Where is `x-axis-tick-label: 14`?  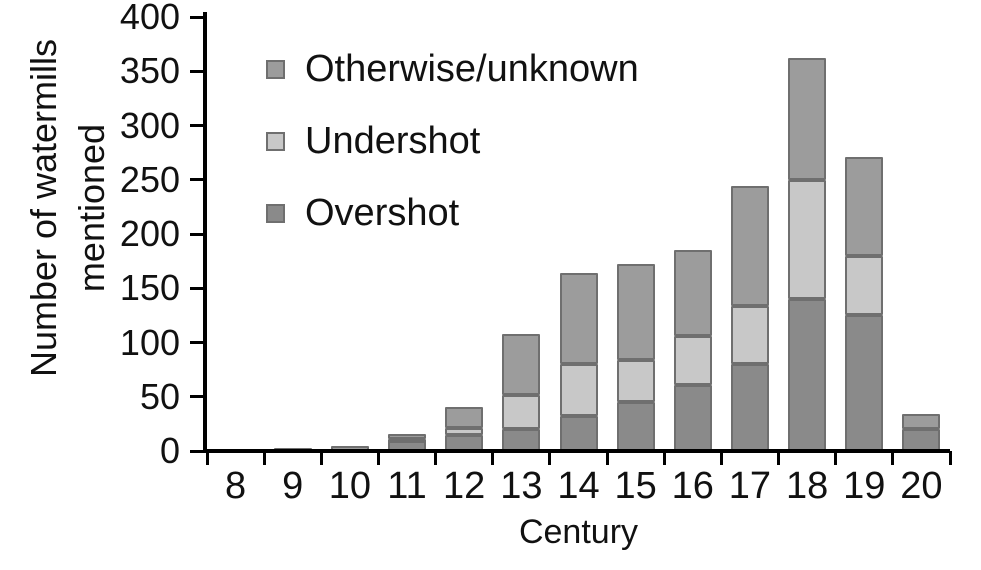 x-axis-tick-label: 14 is located at coordinates (578, 486).